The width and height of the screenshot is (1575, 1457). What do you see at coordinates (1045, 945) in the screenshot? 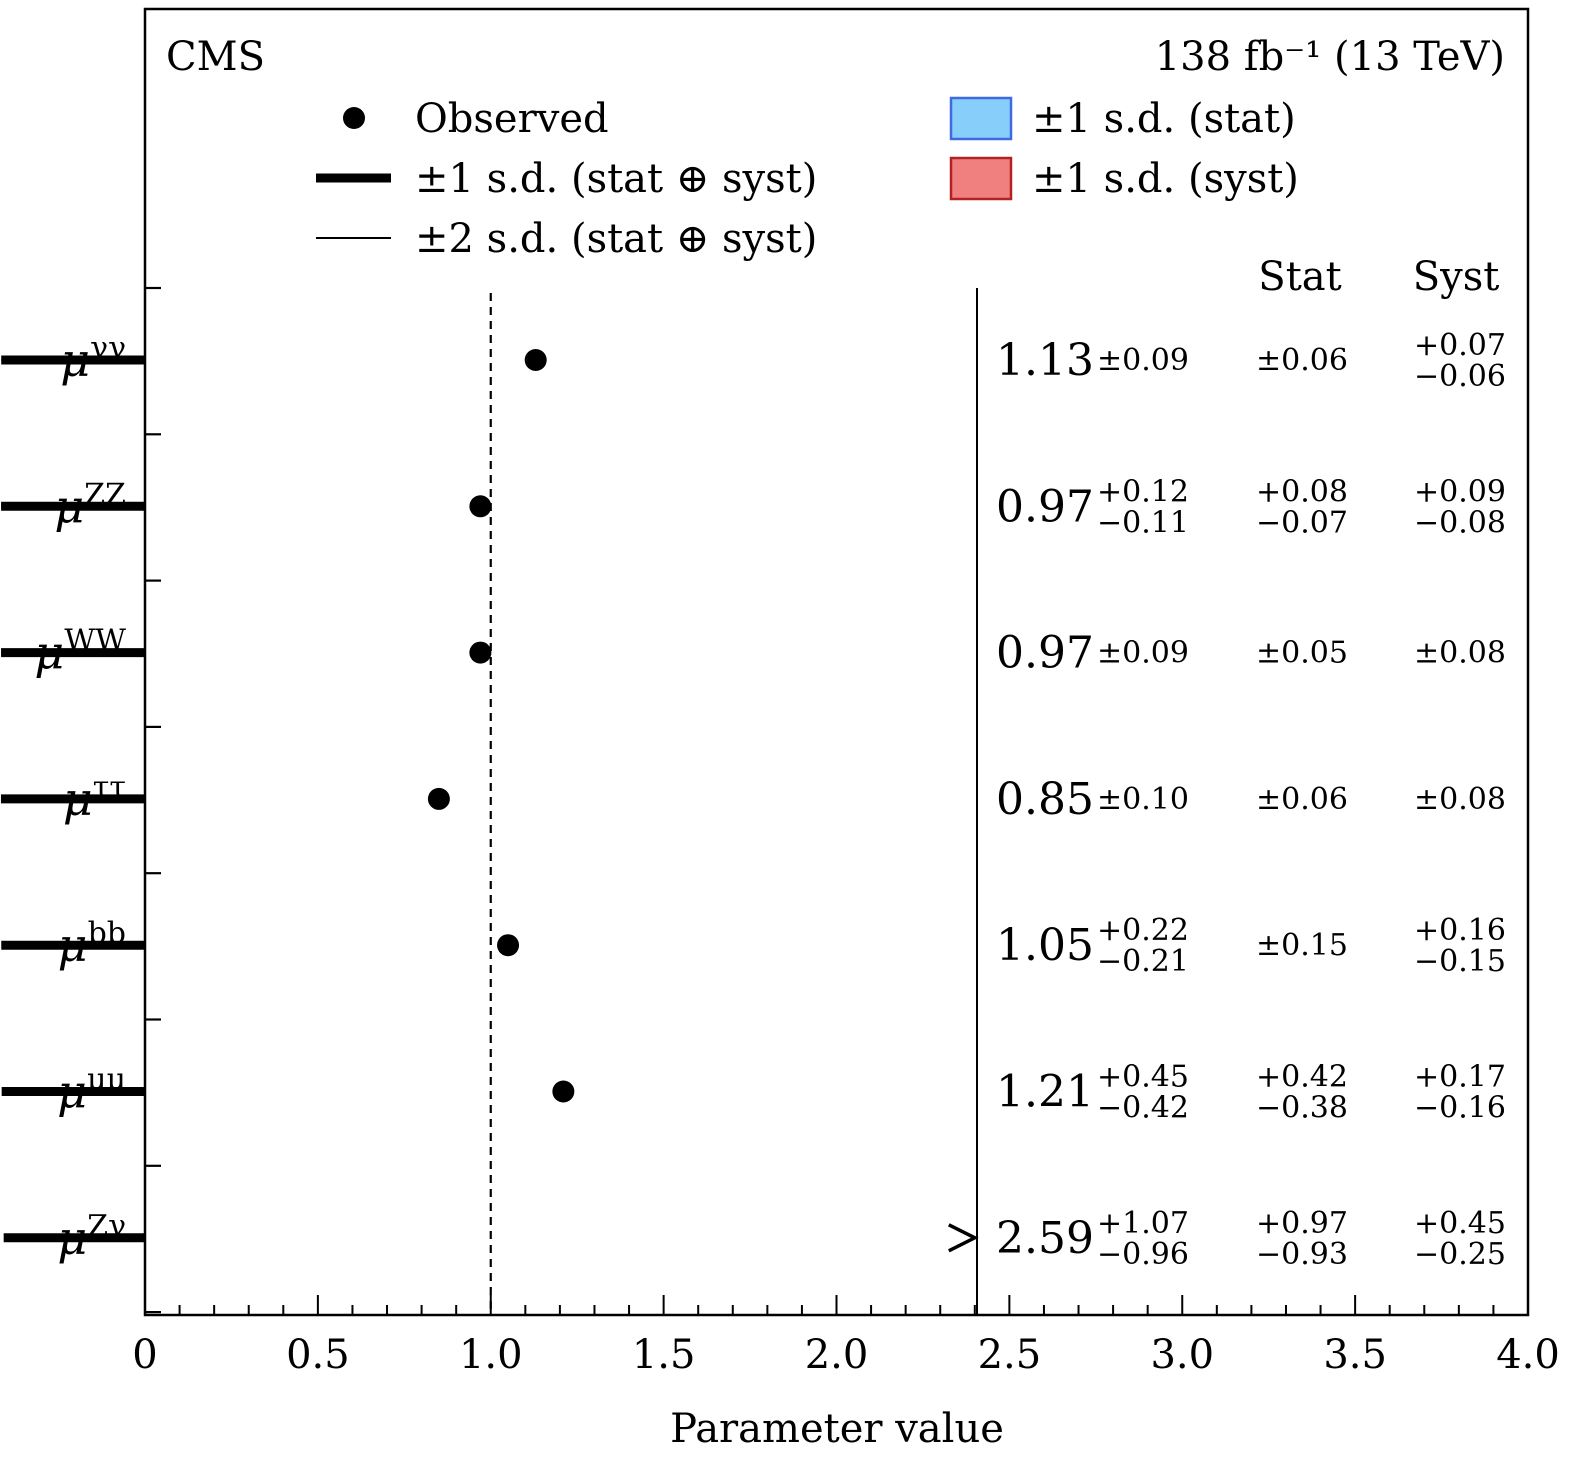
I see `best-fit-value: 1.05` at bounding box center [1045, 945].